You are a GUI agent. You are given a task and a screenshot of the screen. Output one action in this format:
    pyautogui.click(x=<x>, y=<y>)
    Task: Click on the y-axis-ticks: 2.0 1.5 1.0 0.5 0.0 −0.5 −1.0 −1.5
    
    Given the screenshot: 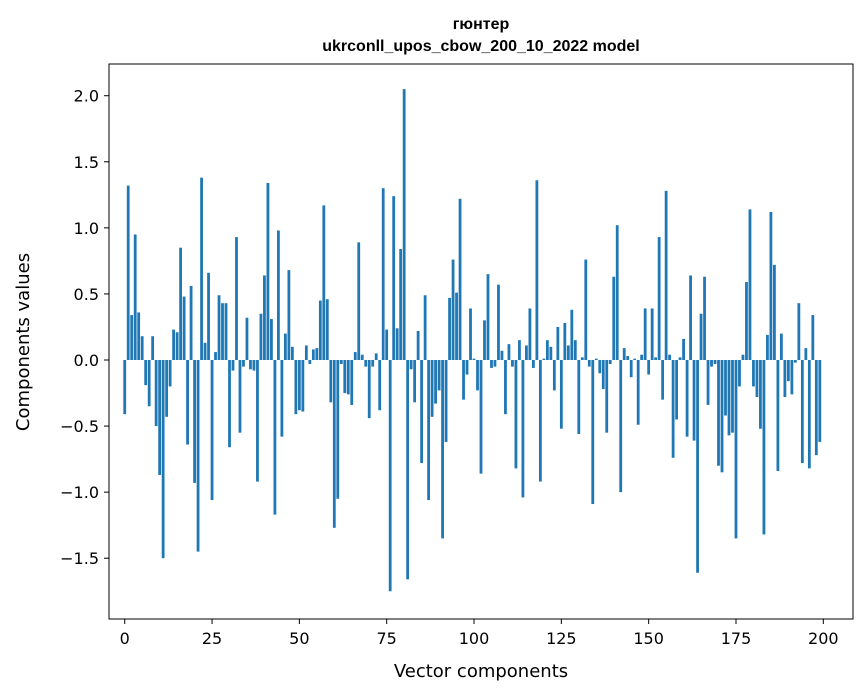 What is the action you would take?
    pyautogui.click(x=84, y=327)
    